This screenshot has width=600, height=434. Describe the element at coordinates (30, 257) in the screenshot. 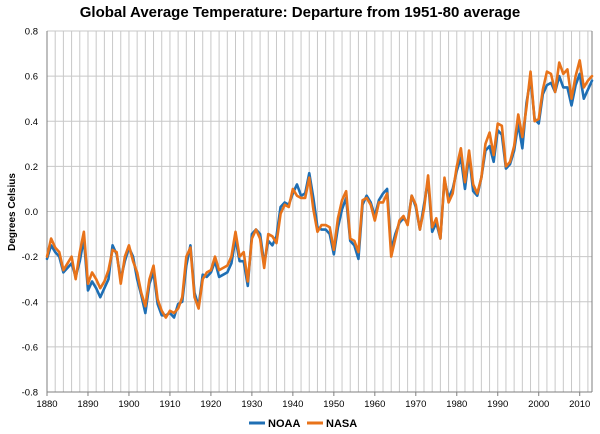

I see `y-tick-label: -0.2` at that location.